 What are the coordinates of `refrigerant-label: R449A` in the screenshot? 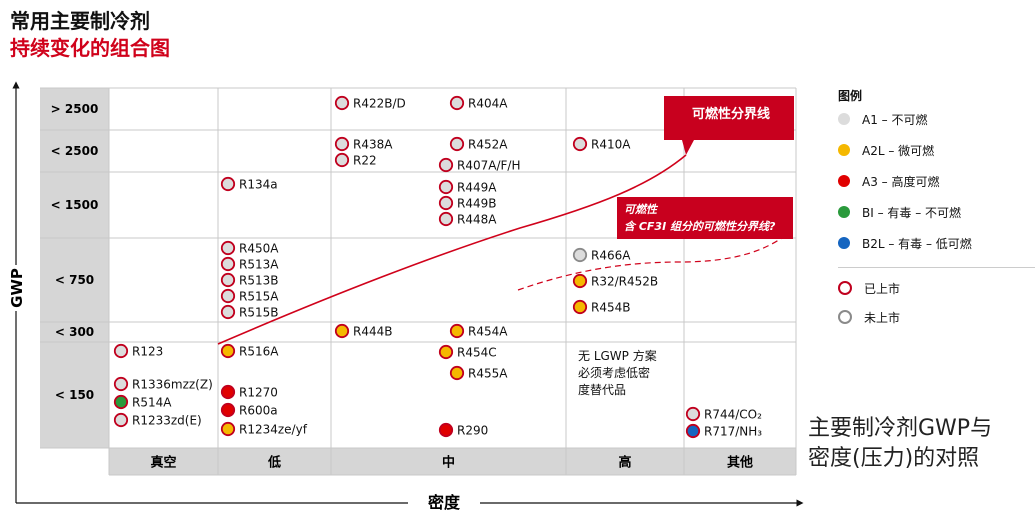 It's located at (477, 188).